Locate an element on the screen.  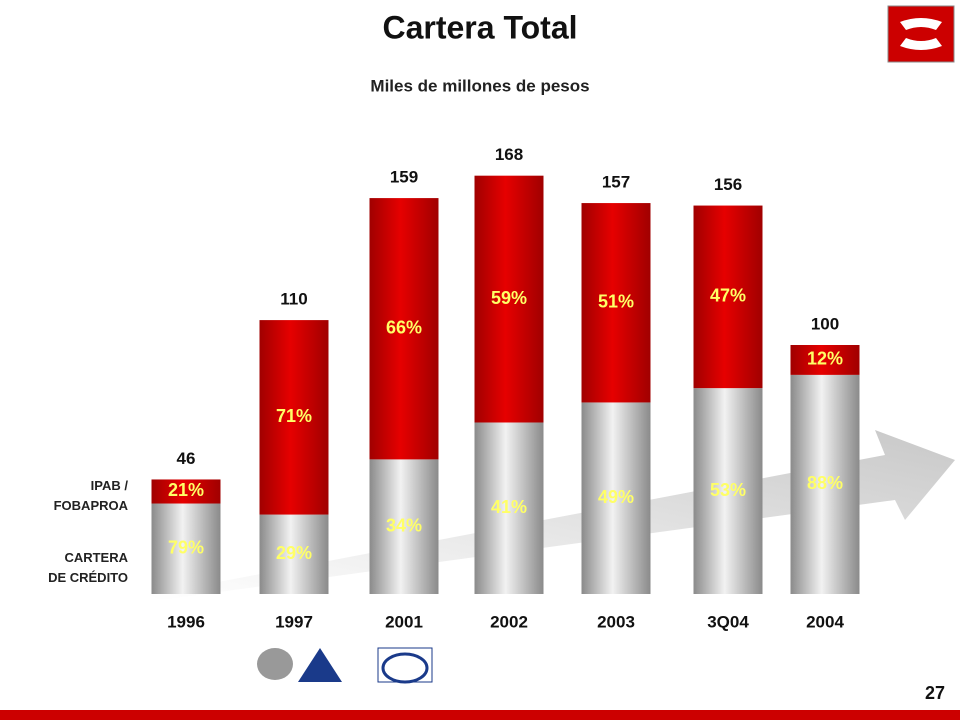
bank-logos is located at coordinates (345, 665).